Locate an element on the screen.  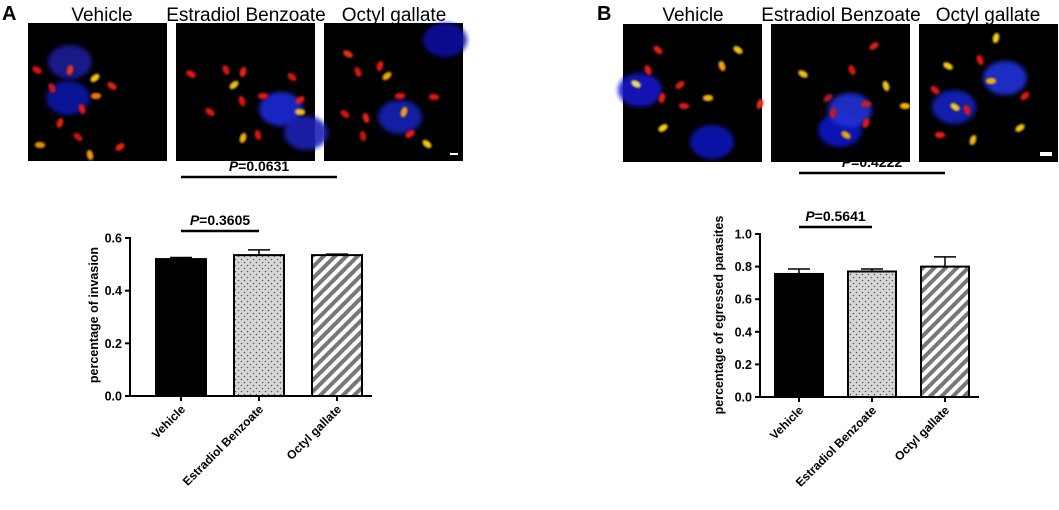
y-tick-label: 1.0 is located at coordinates (743, 235).